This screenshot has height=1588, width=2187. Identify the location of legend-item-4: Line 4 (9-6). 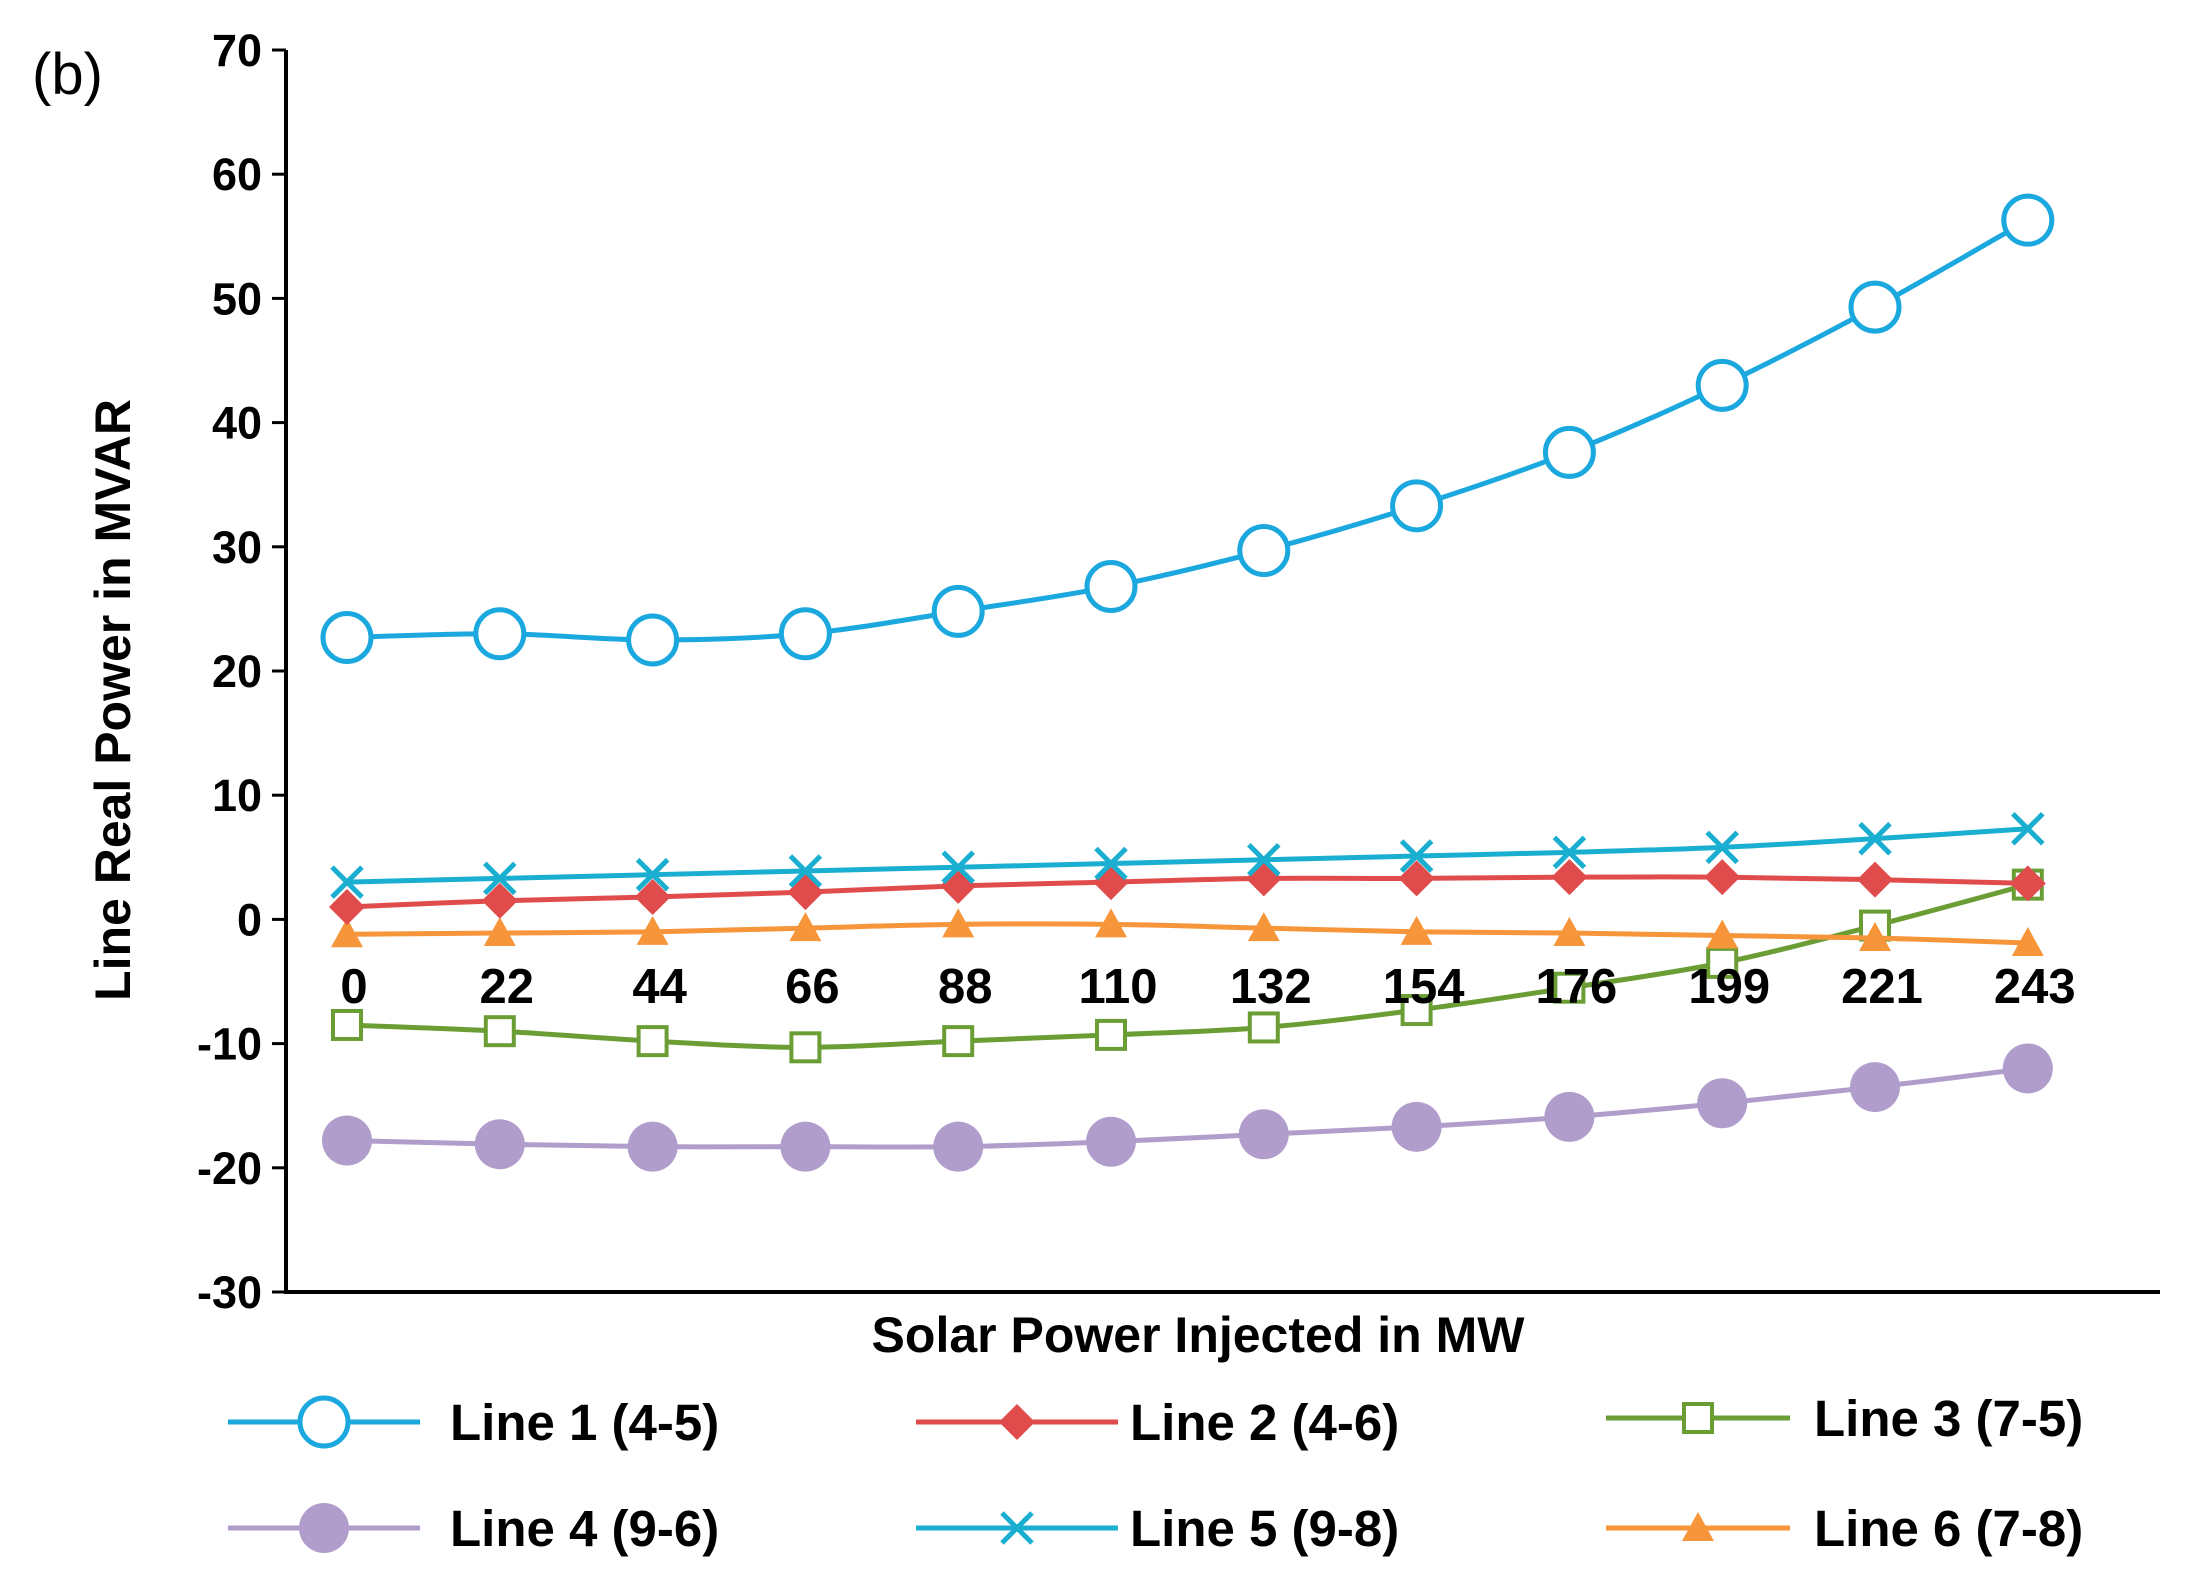
(473, 1528).